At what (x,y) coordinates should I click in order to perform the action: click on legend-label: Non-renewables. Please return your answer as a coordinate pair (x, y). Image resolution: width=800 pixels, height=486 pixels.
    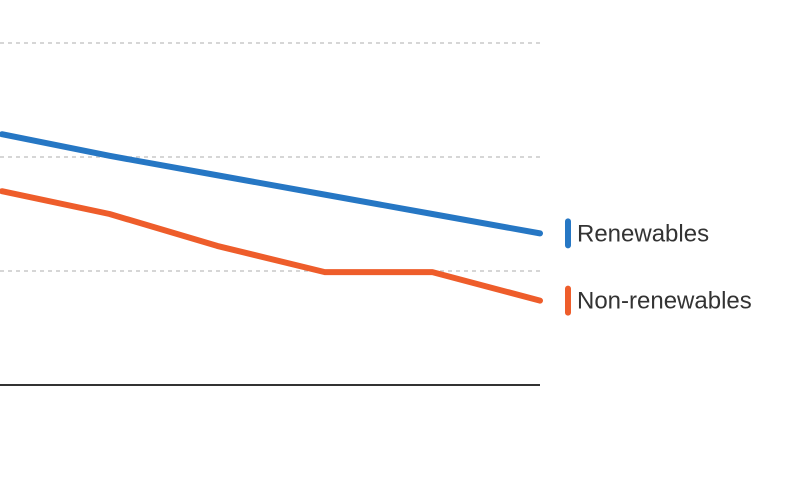
    Looking at the image, I should click on (664, 301).